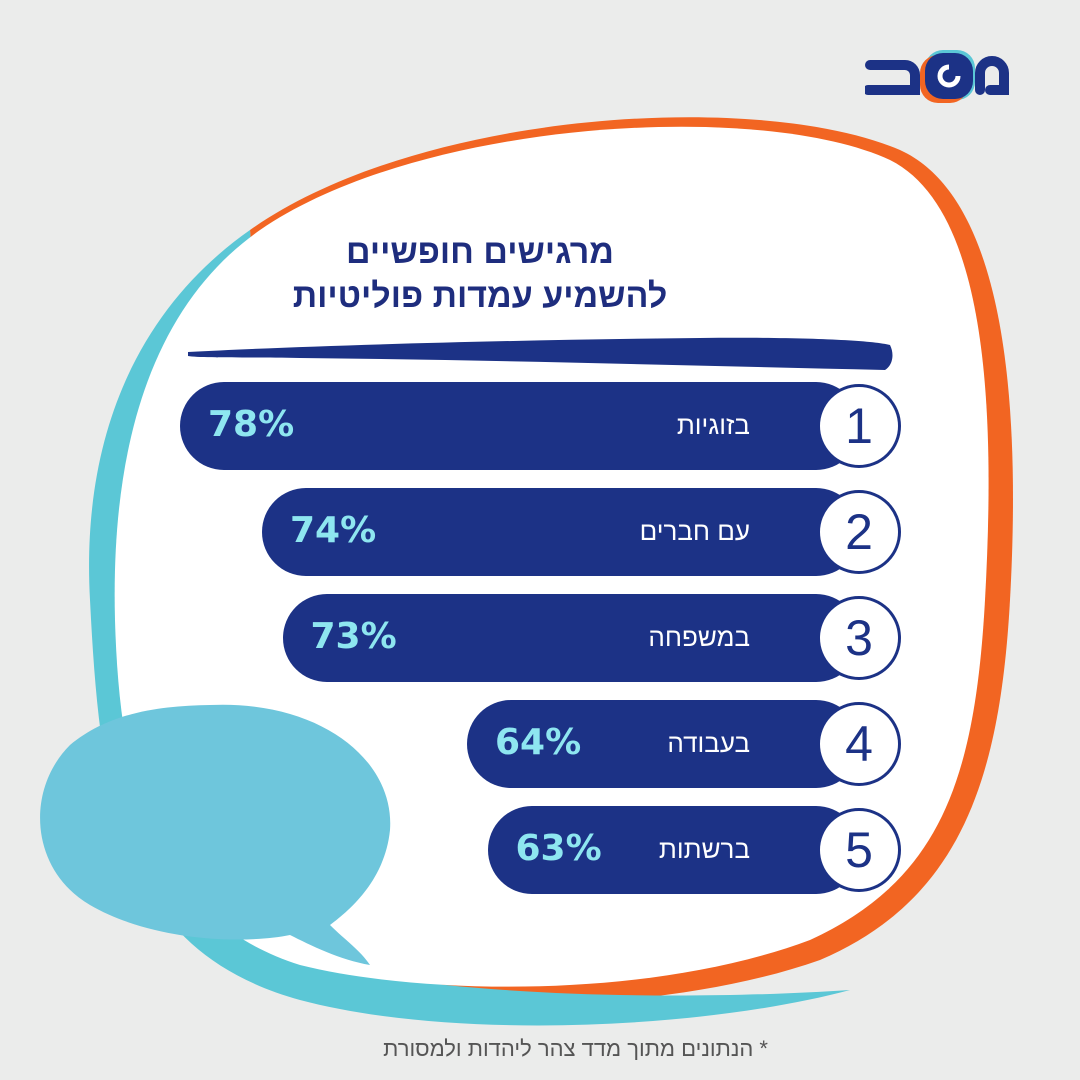 This screenshot has width=1080, height=1080. I want to click on rank-badge: 4, so click(859, 744).